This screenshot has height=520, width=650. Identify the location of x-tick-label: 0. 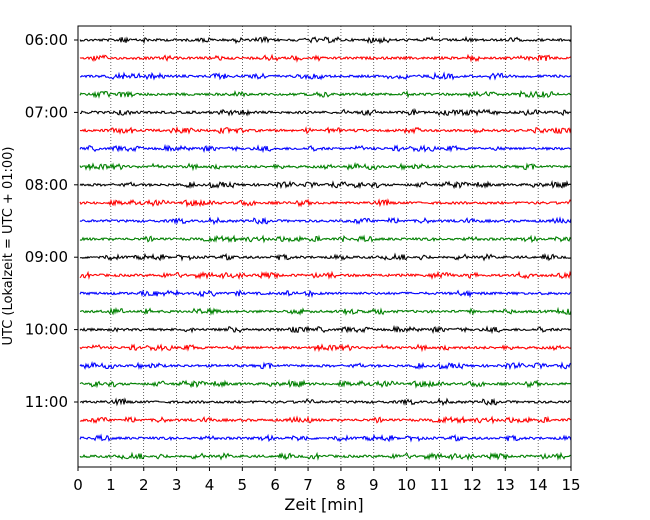
(78, 485).